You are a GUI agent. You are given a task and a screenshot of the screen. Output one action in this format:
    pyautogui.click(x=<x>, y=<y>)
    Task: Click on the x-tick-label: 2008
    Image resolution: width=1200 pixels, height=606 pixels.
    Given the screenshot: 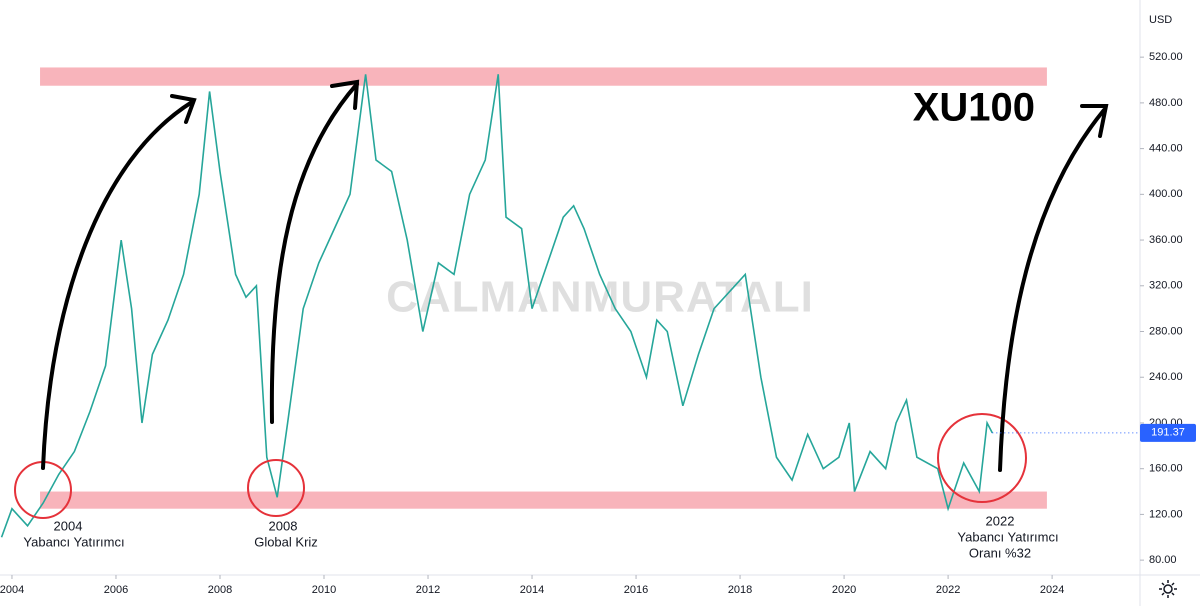 What is the action you would take?
    pyautogui.click(x=220, y=590)
    